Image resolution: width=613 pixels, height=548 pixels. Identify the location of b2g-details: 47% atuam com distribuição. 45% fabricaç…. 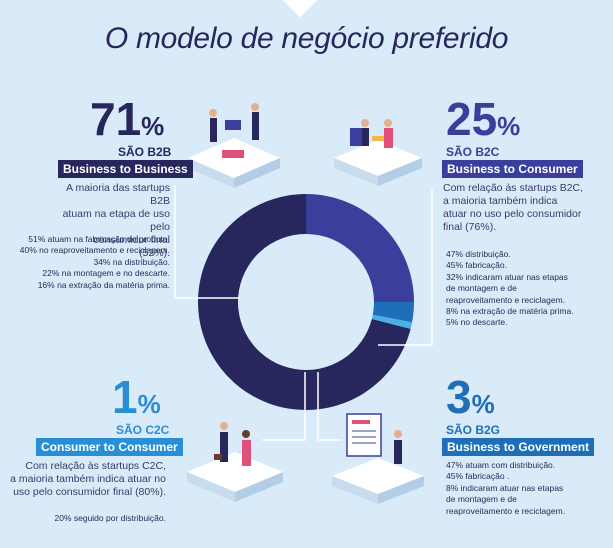
(506, 488).